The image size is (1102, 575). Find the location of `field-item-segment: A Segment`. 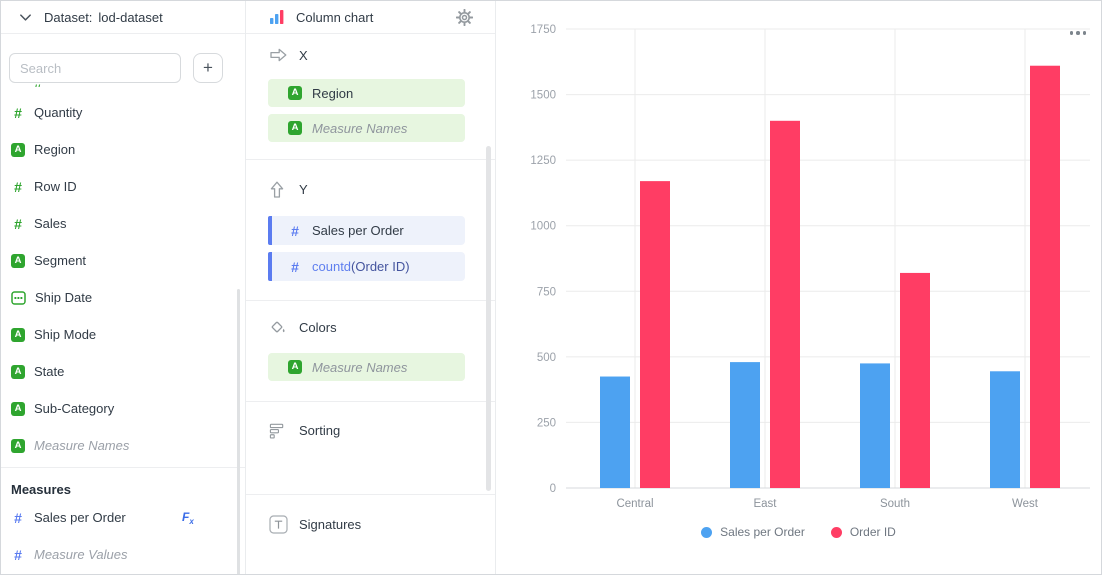

field-item-segment: A Segment is located at coordinates (123, 260).